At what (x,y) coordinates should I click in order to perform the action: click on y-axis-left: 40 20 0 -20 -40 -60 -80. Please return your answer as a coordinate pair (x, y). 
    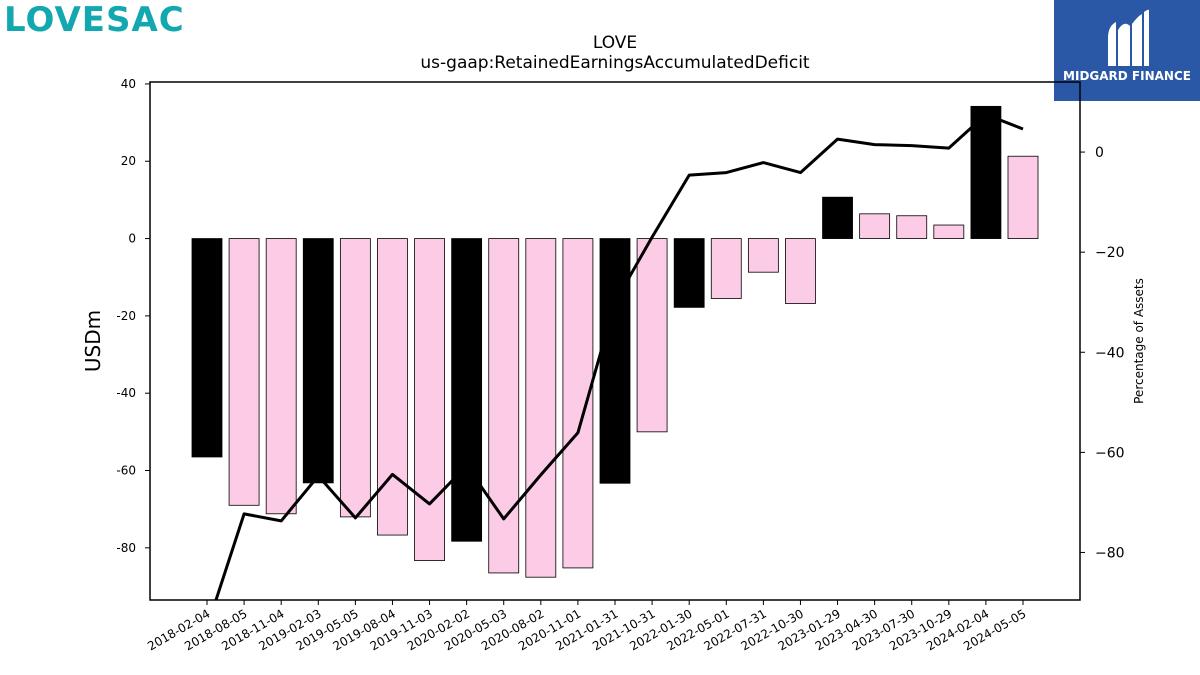
    Looking at the image, I should click on (133, 316).